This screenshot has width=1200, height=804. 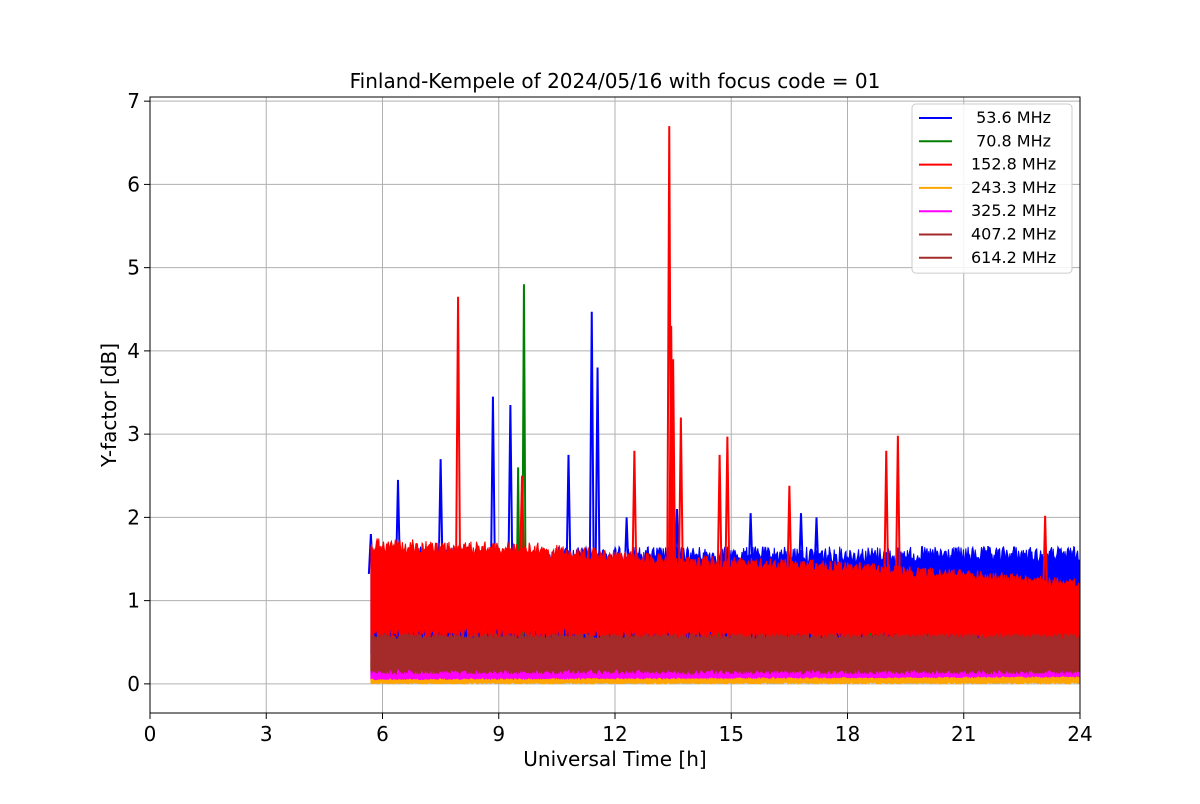 What do you see at coordinates (133, 184) in the screenshot?
I see `y-tick-label: 6` at bounding box center [133, 184].